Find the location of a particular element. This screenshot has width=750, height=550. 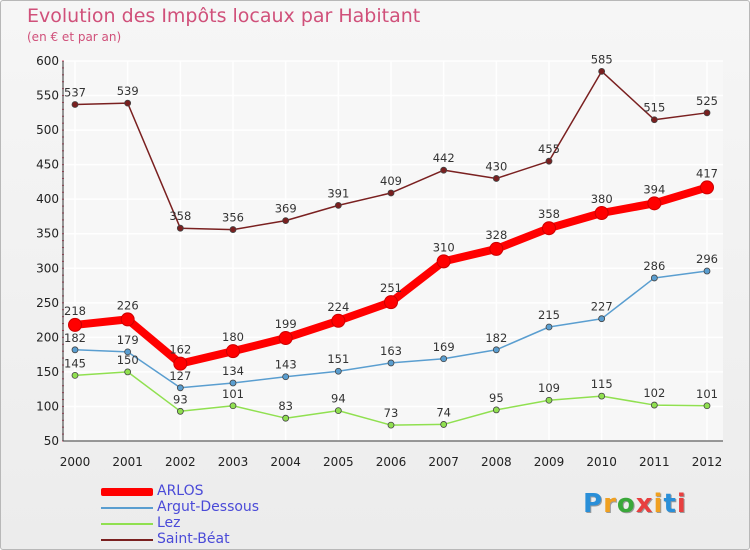

data-label-saint-b-at-2007: 442 is located at coordinates (444, 158).